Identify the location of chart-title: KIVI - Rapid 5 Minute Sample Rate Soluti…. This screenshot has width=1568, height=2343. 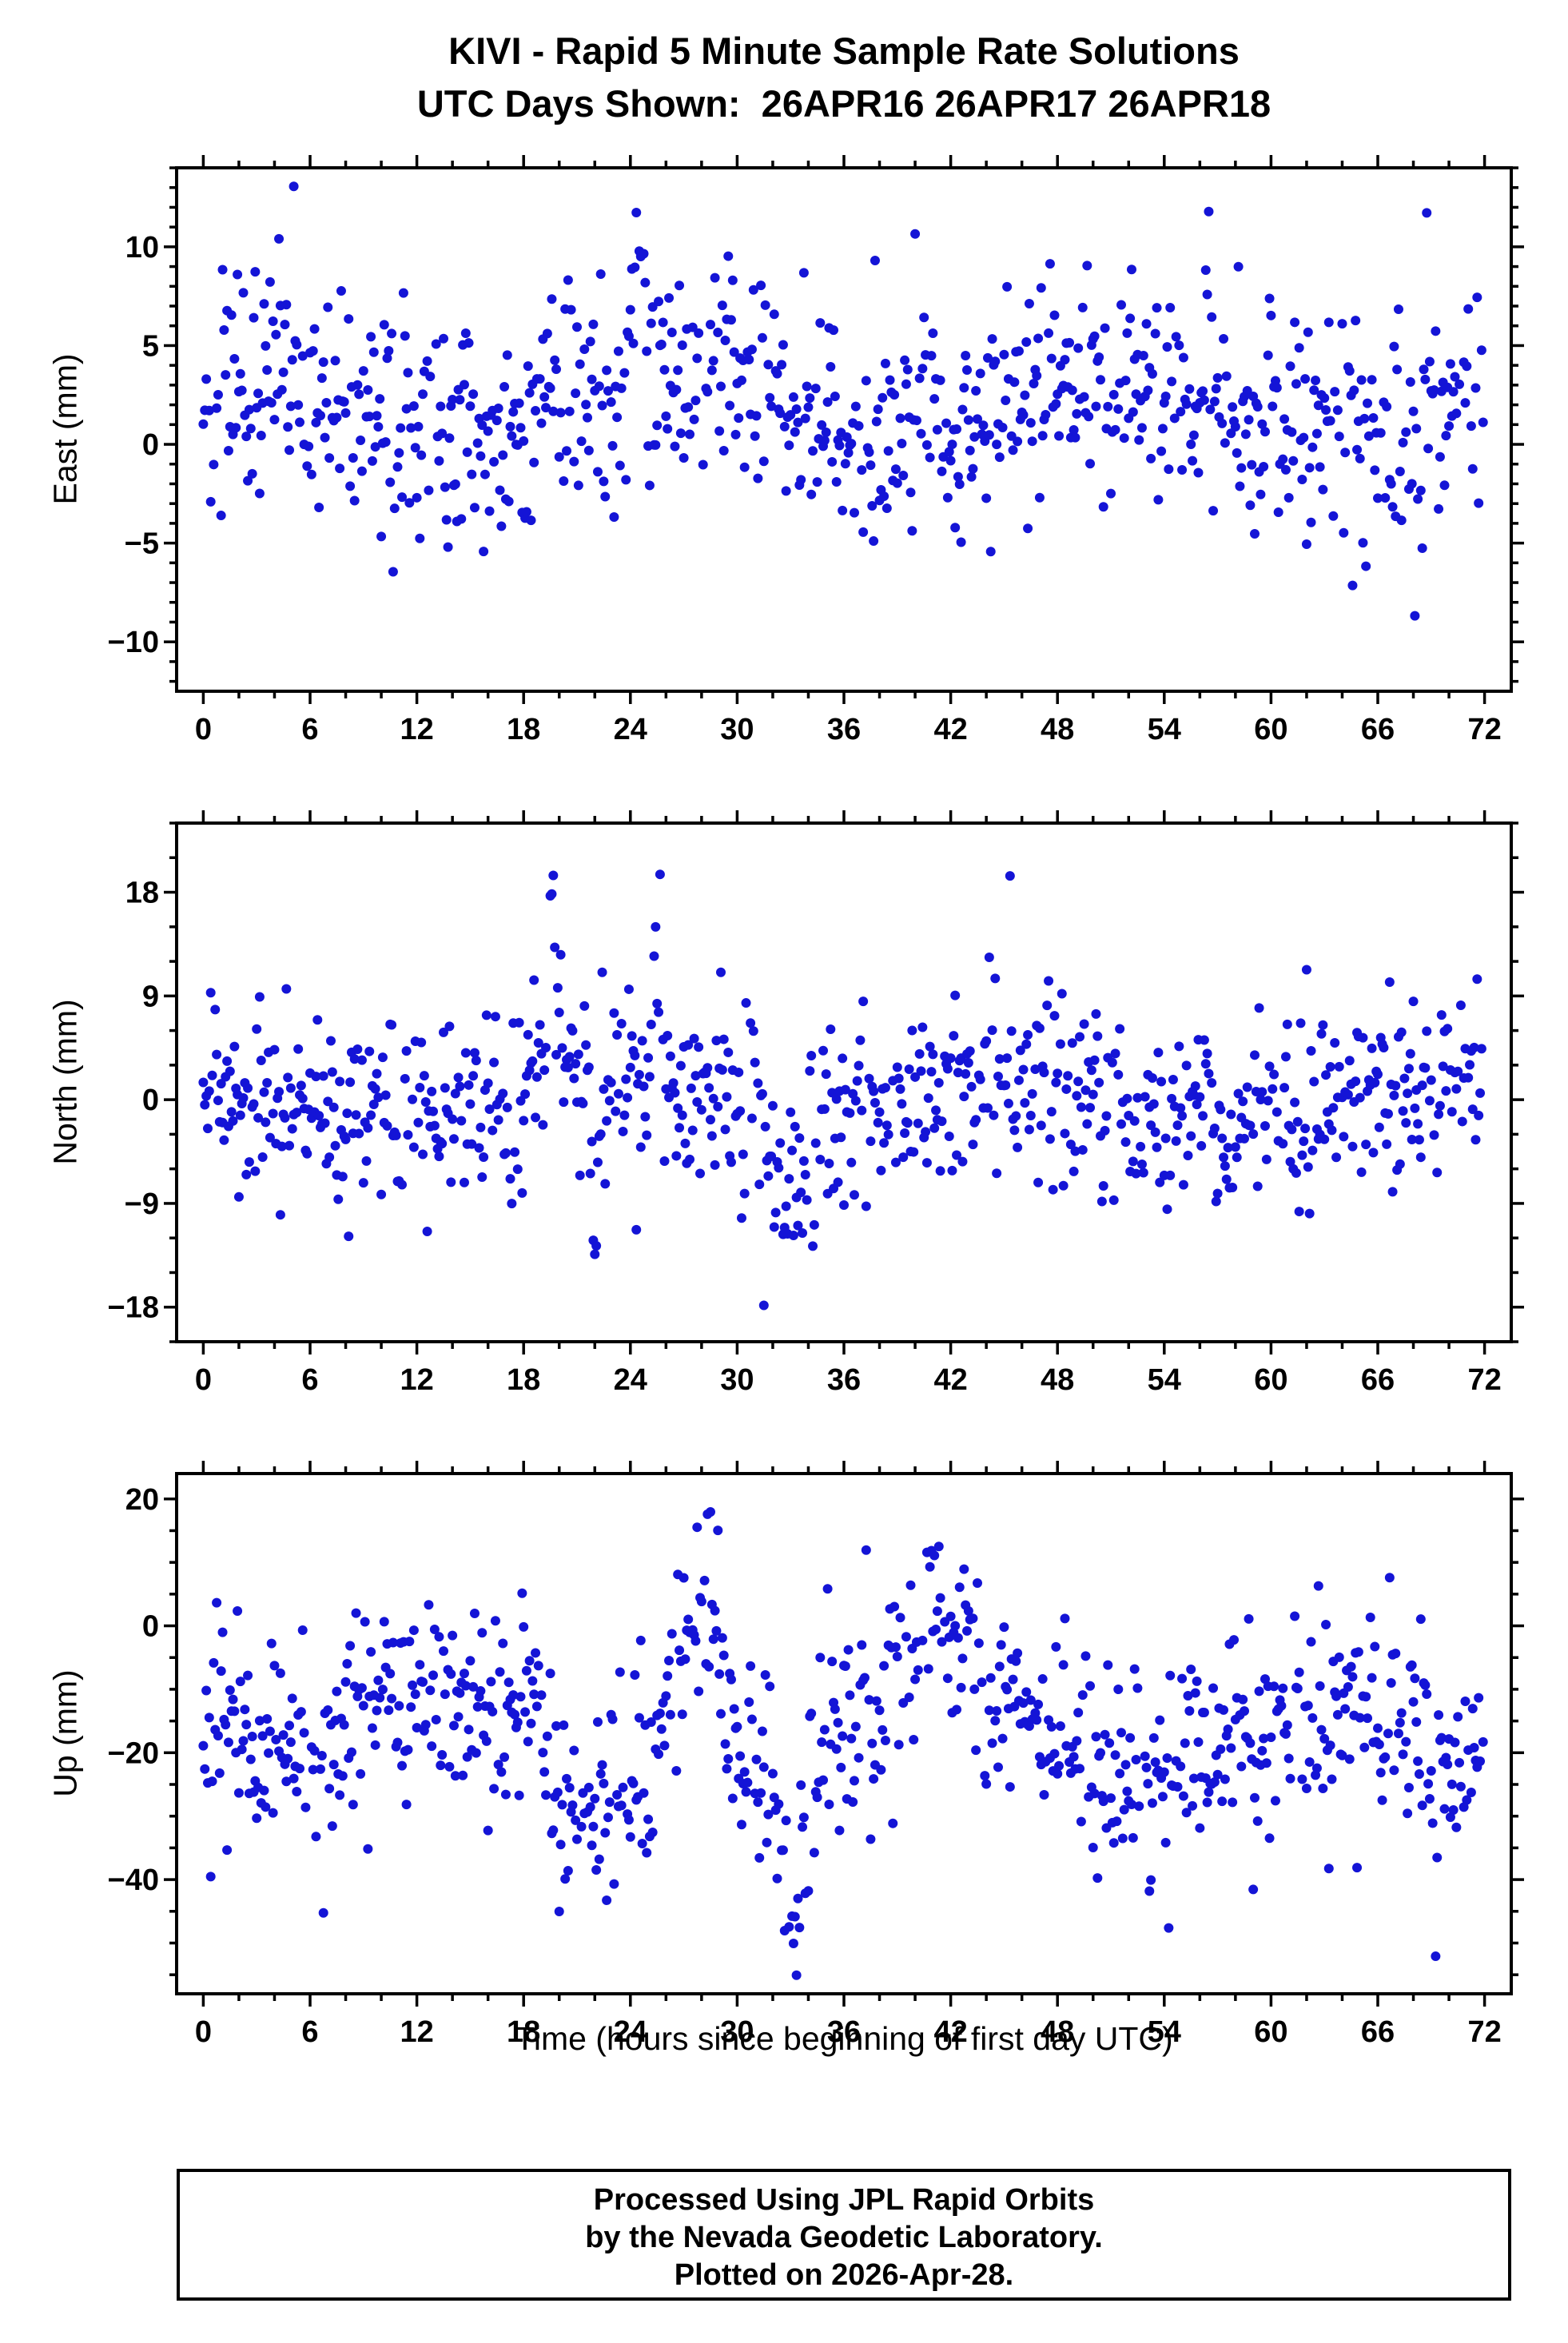
(844, 51).